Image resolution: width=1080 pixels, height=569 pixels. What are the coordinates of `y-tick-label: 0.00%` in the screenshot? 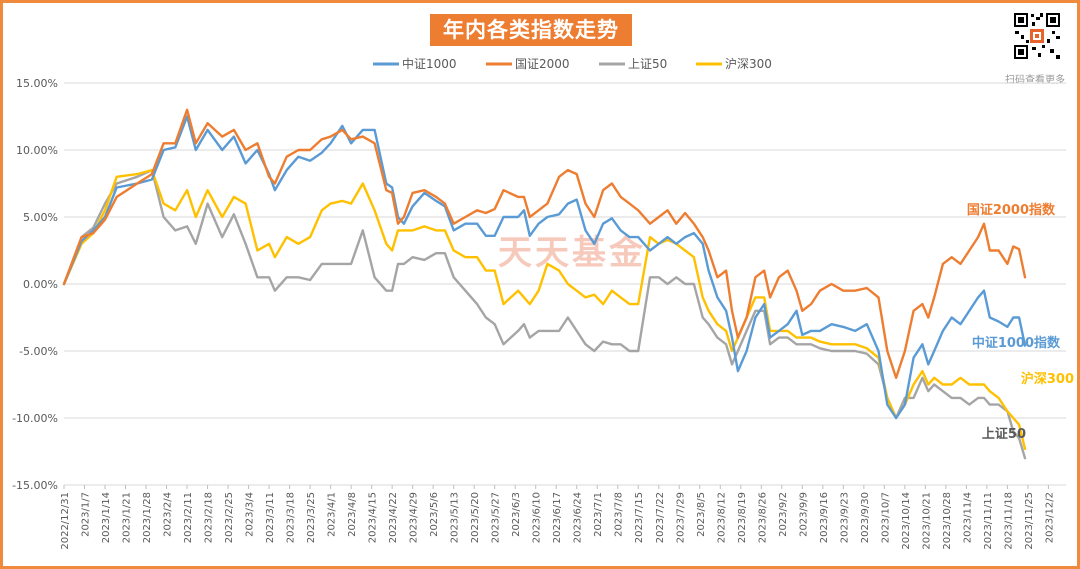 It's located at (40, 284).